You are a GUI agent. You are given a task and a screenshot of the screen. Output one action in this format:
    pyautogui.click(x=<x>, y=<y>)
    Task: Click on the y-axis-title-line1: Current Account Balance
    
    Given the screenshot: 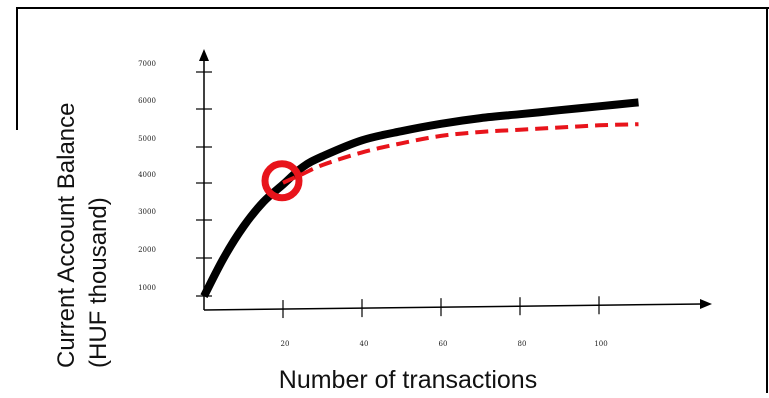 What is the action you would take?
    pyautogui.click(x=66, y=236)
    